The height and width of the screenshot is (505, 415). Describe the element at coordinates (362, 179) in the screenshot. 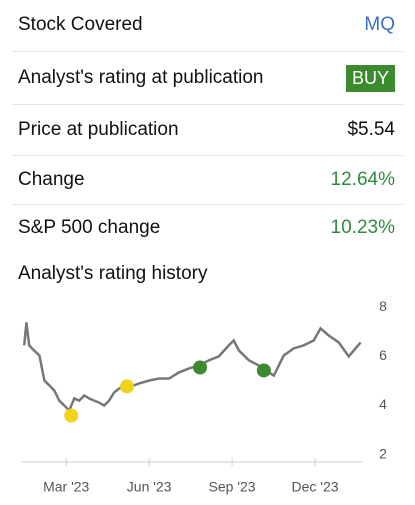

I see `value: 12.64%` at that location.